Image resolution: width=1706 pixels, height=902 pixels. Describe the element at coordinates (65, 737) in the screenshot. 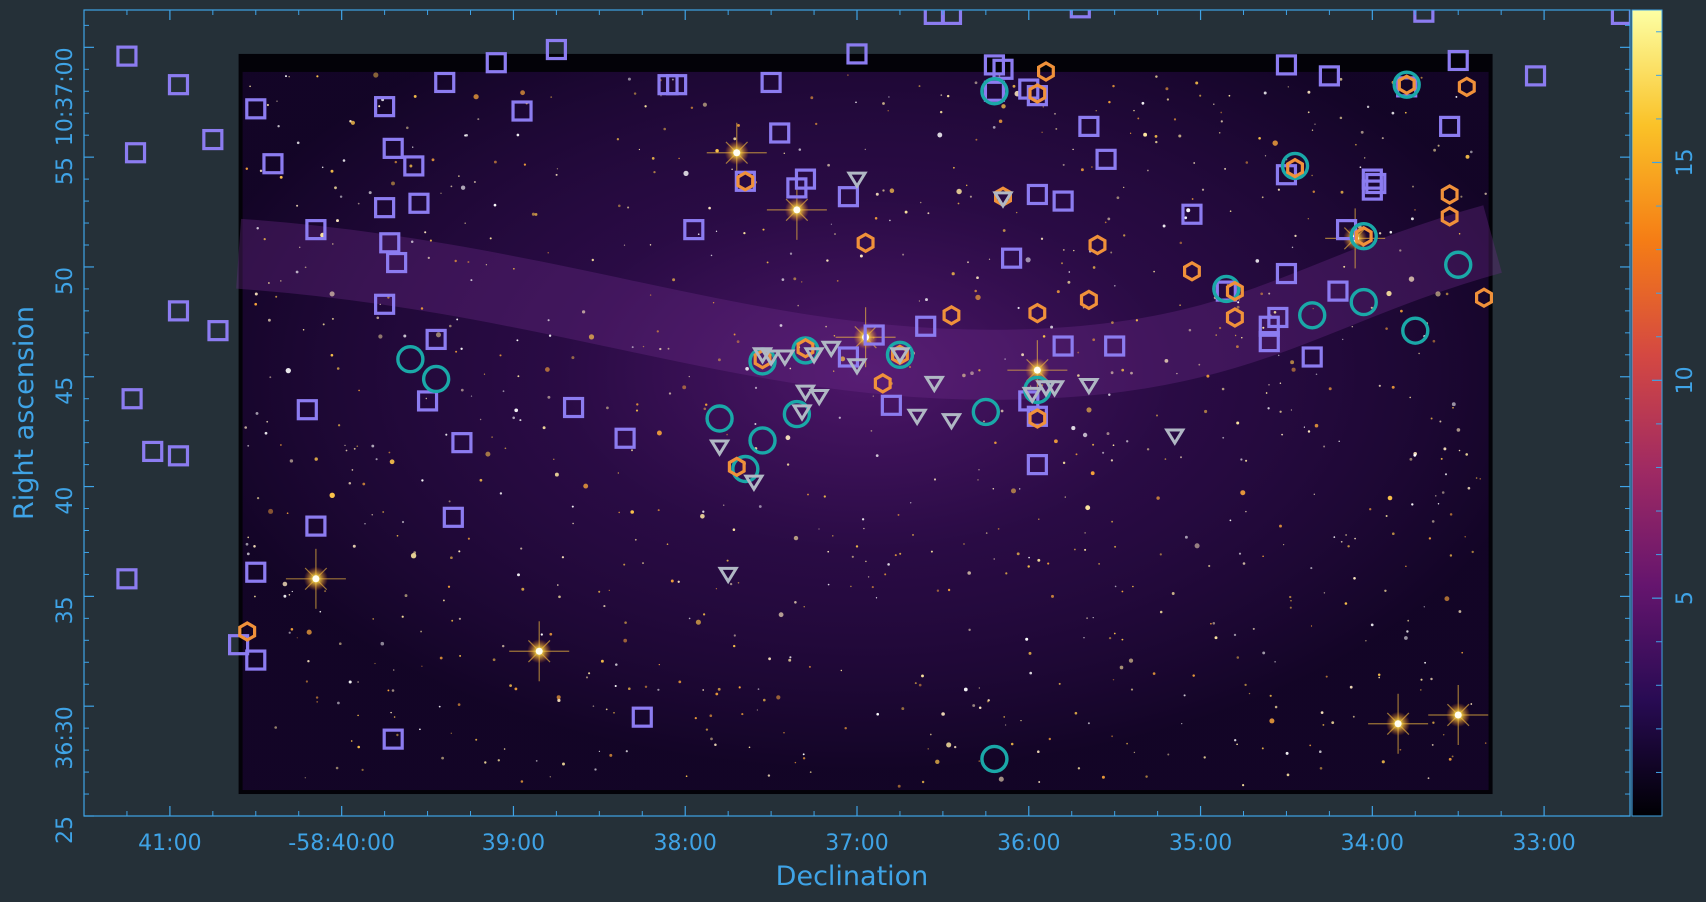

I see `y-tick-label: 36:30` at that location.